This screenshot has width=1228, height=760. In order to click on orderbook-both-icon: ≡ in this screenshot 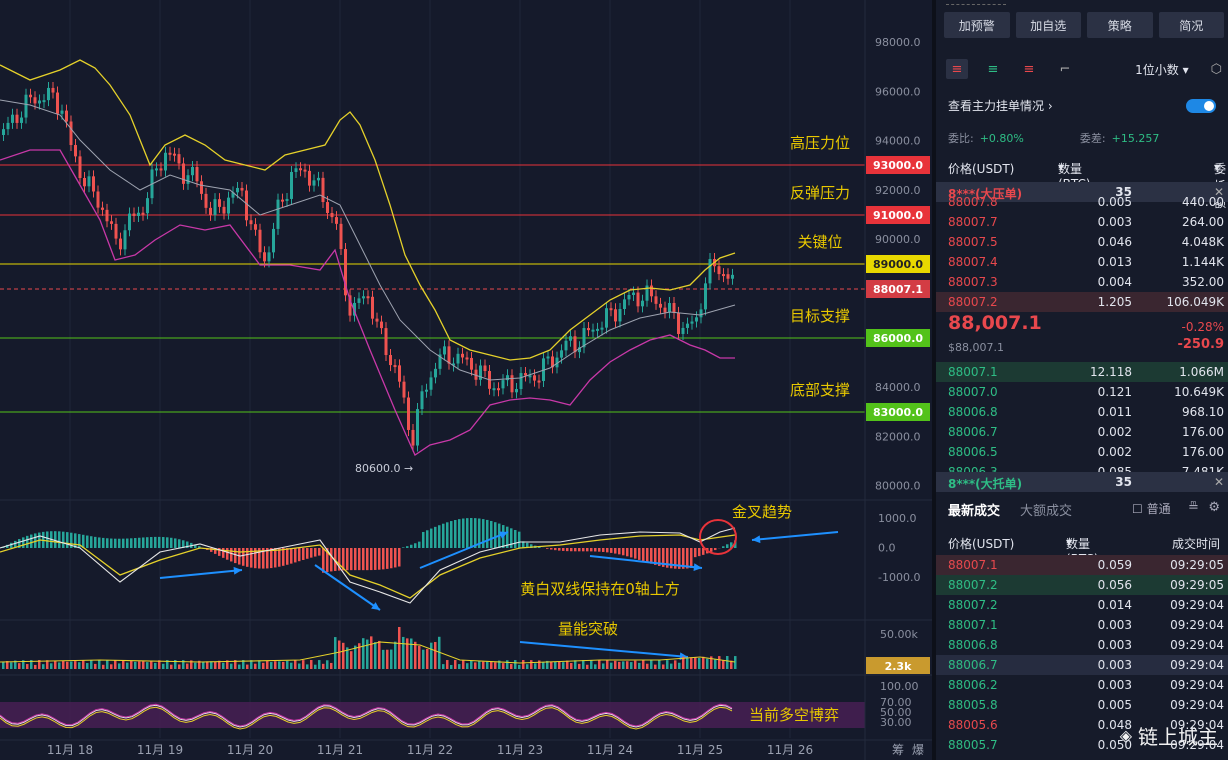, I will do `click(957, 69)`.